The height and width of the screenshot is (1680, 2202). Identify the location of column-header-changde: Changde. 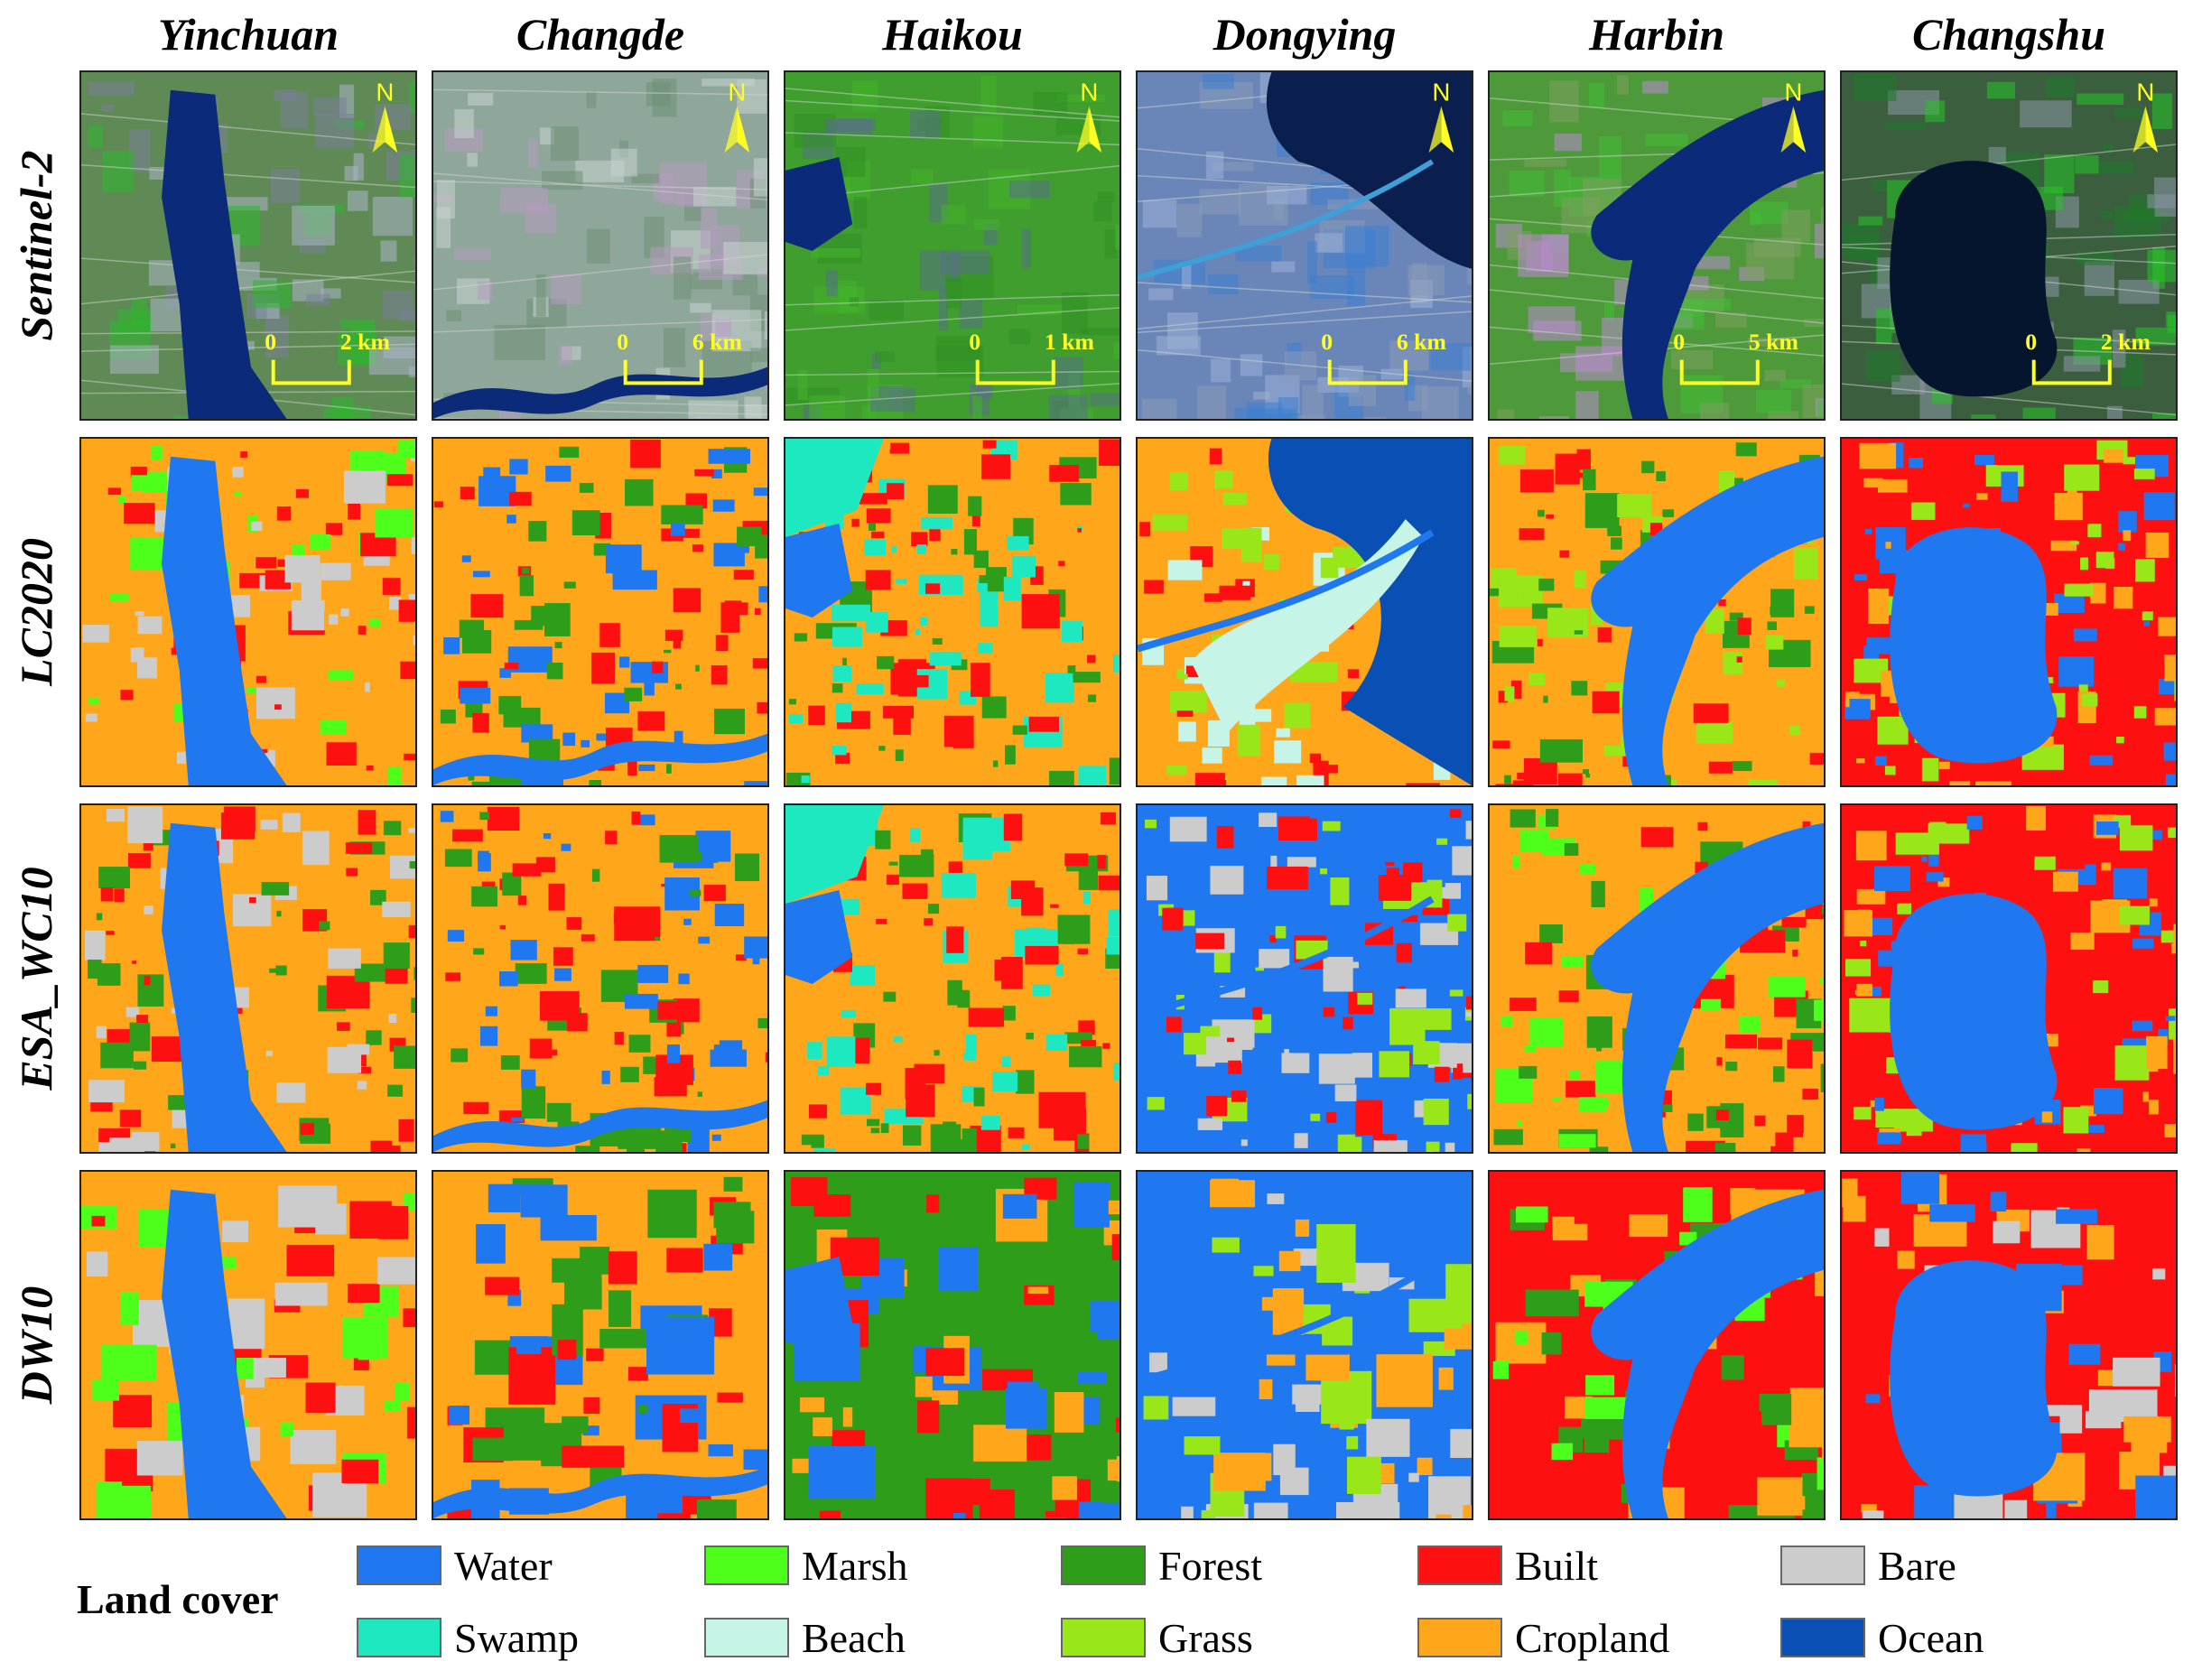
(600, 35).